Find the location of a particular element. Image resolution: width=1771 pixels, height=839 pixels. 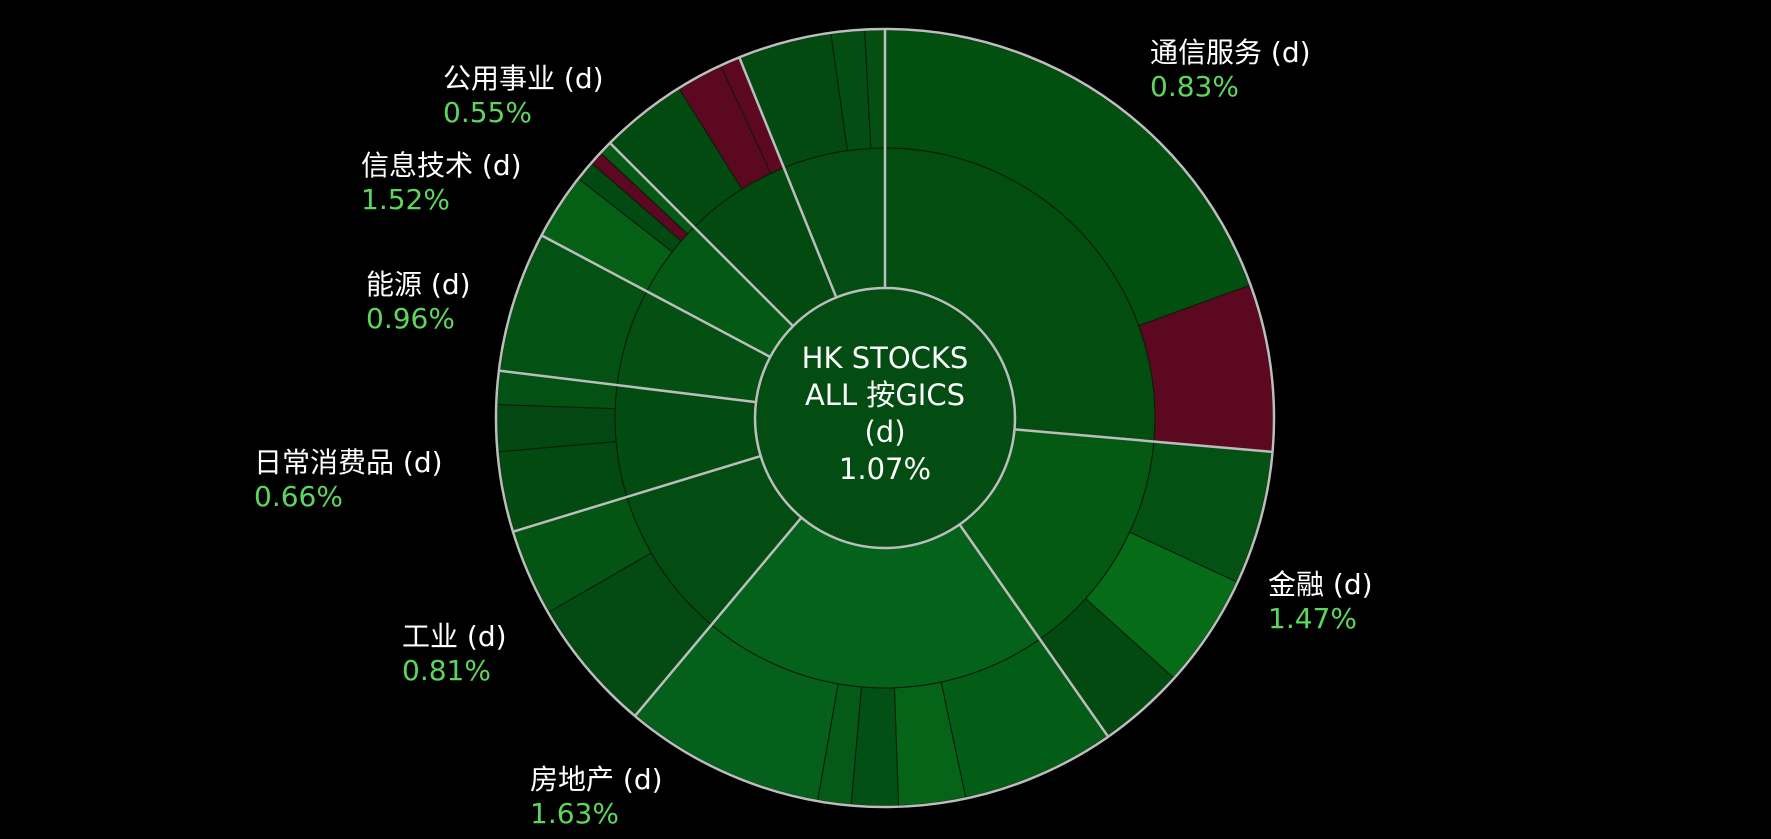

label-info-tech: 信息技术 (d) 1.52% is located at coordinates (441, 183).